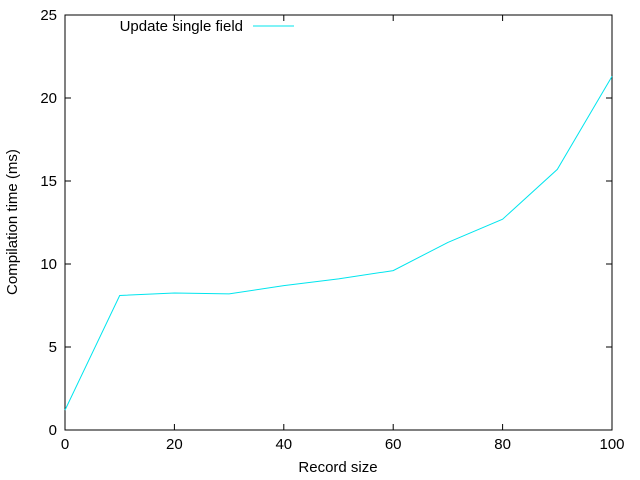  I want to click on legend: Update single field, so click(207, 26).